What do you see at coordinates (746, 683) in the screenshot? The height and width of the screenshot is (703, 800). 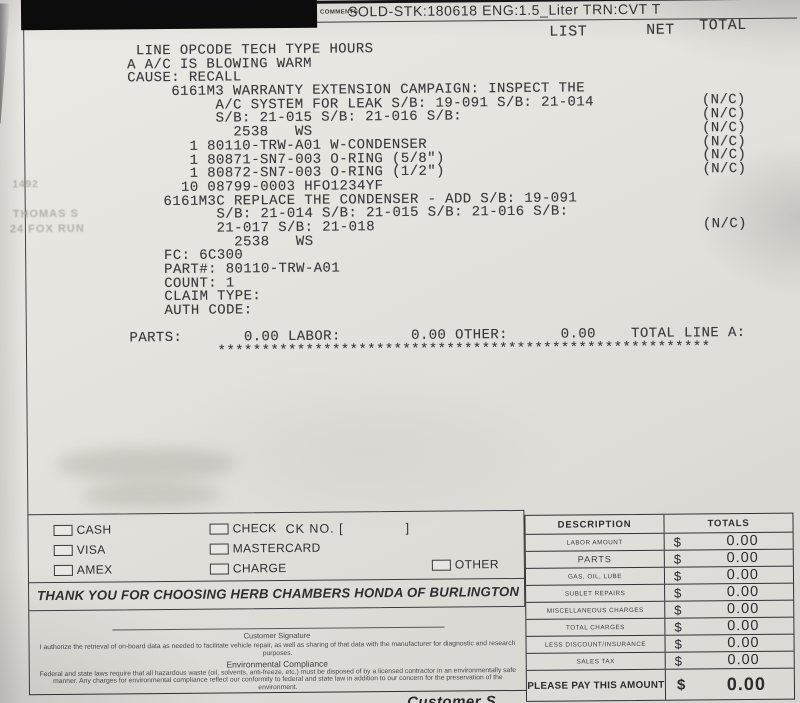 I see `please-pay-amount: 0.00` at bounding box center [746, 683].